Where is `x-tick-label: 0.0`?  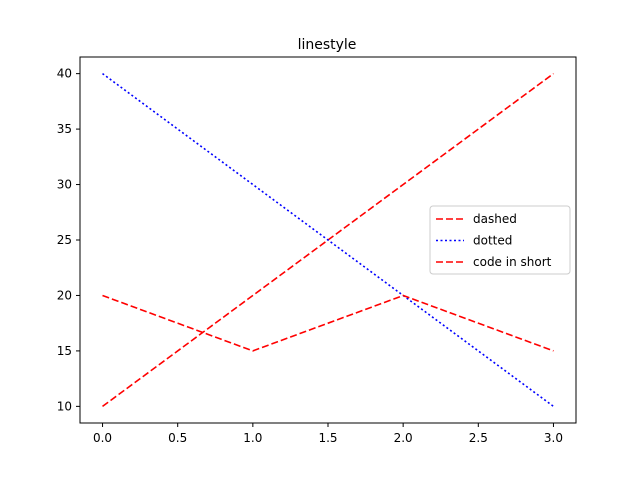 x-tick-label: 0.0 is located at coordinates (102, 438).